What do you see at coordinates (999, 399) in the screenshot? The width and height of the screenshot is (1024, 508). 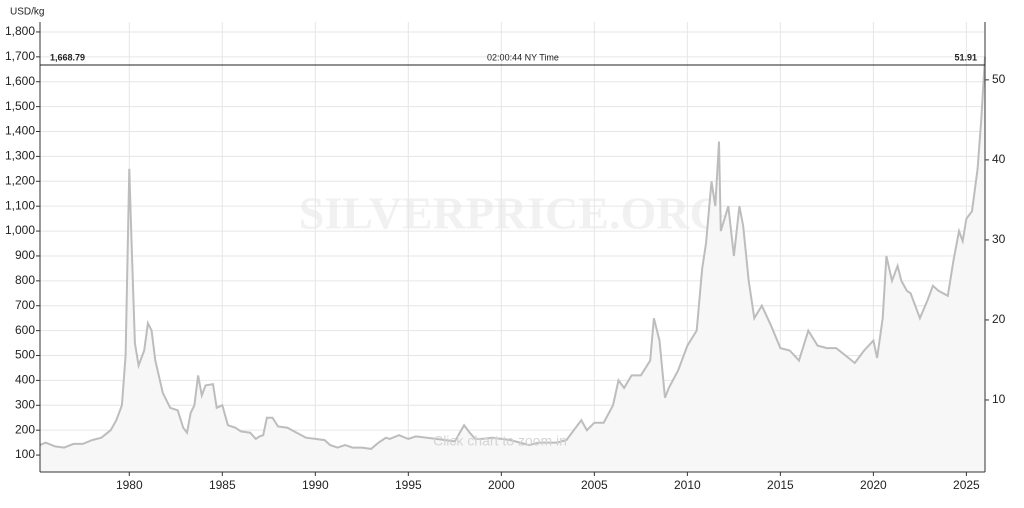 I see `y2-tick-label: 10` at bounding box center [999, 399].